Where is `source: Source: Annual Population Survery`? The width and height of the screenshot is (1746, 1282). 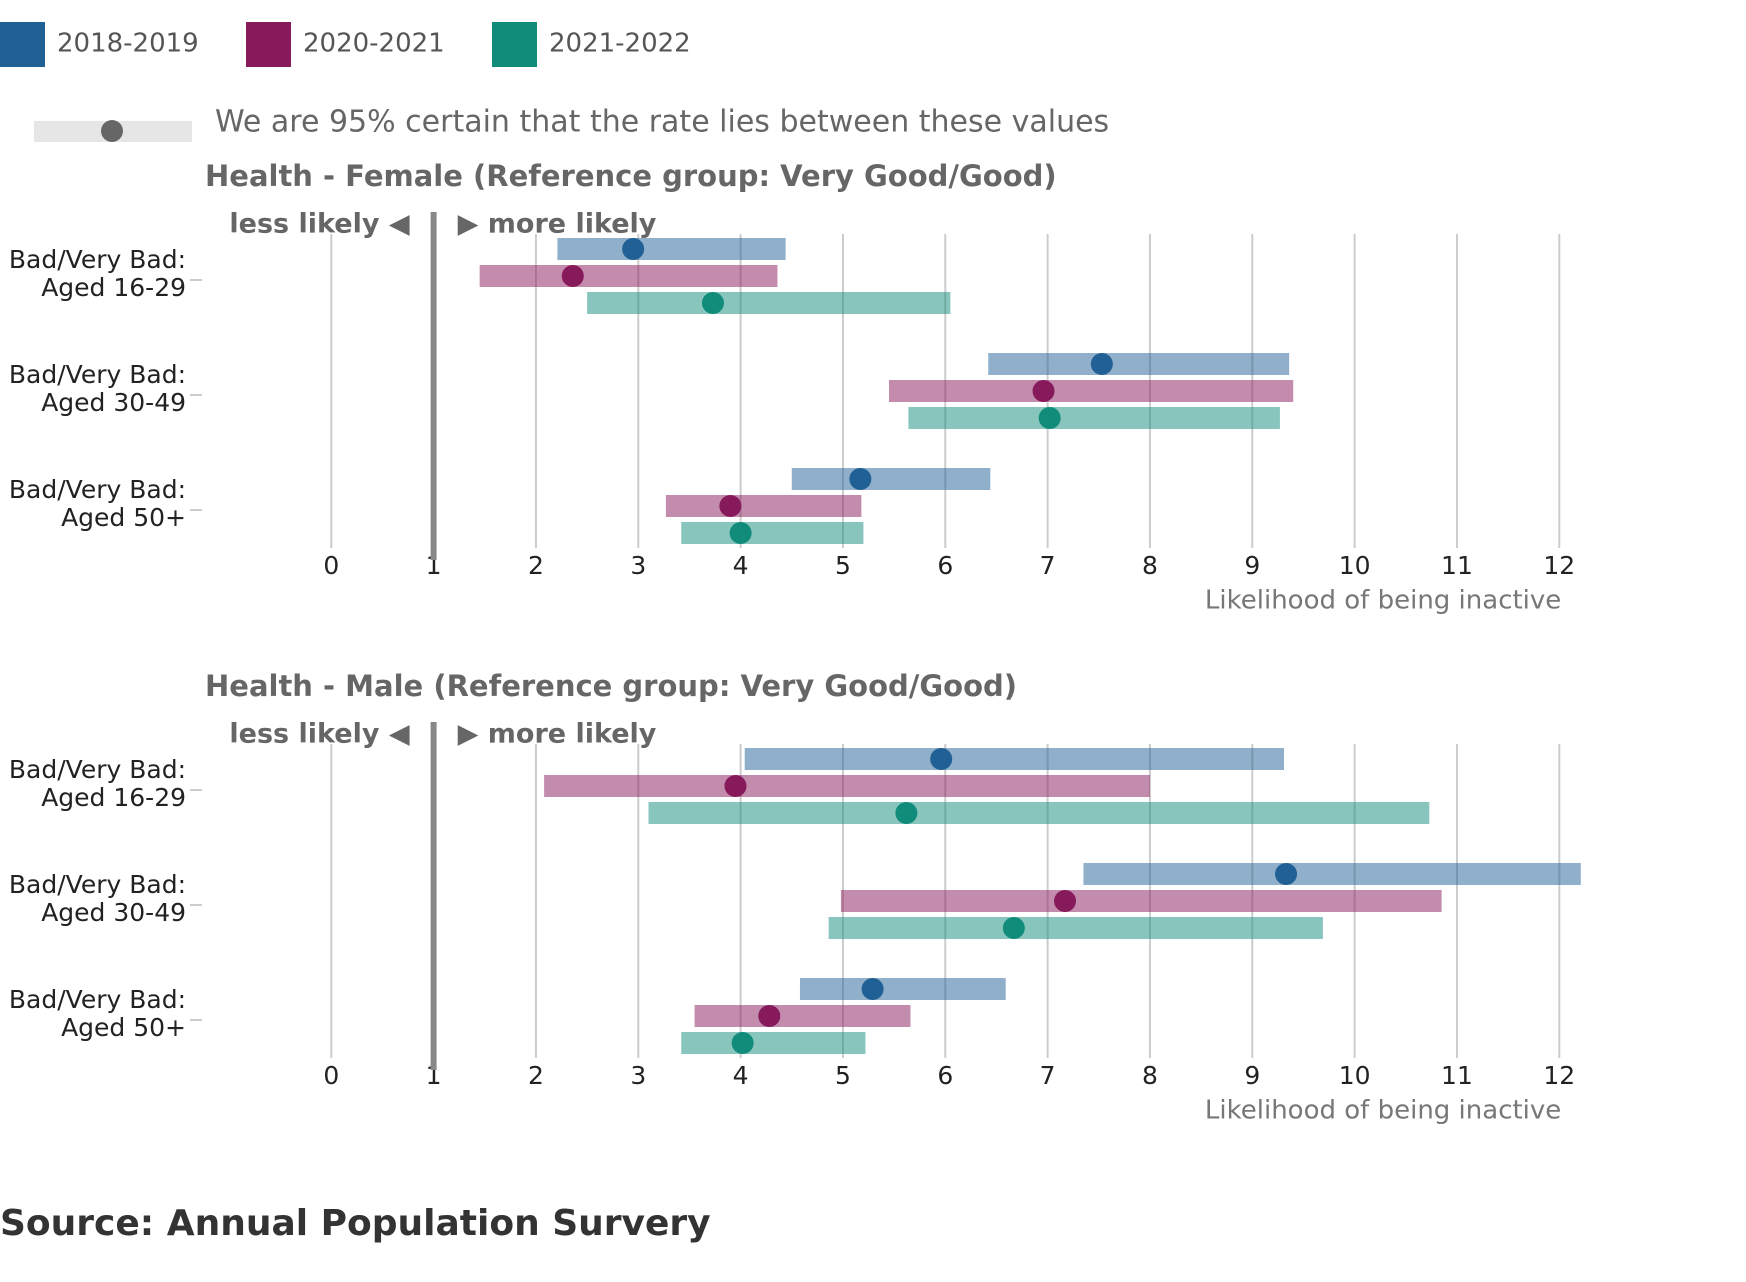
source: Source: Annual Population Survery is located at coordinates (355, 1223).